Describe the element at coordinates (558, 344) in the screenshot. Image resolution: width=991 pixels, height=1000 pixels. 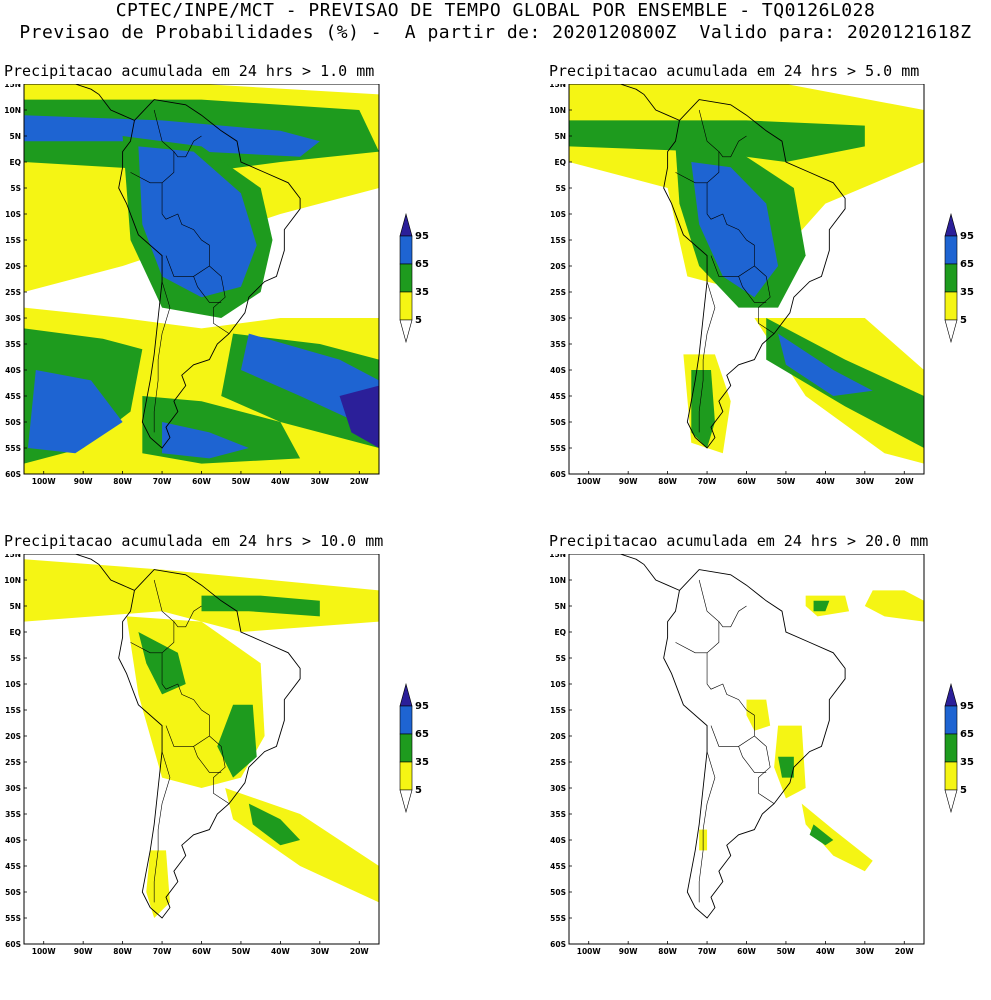
I see `lat-tick-label: 35S` at that location.